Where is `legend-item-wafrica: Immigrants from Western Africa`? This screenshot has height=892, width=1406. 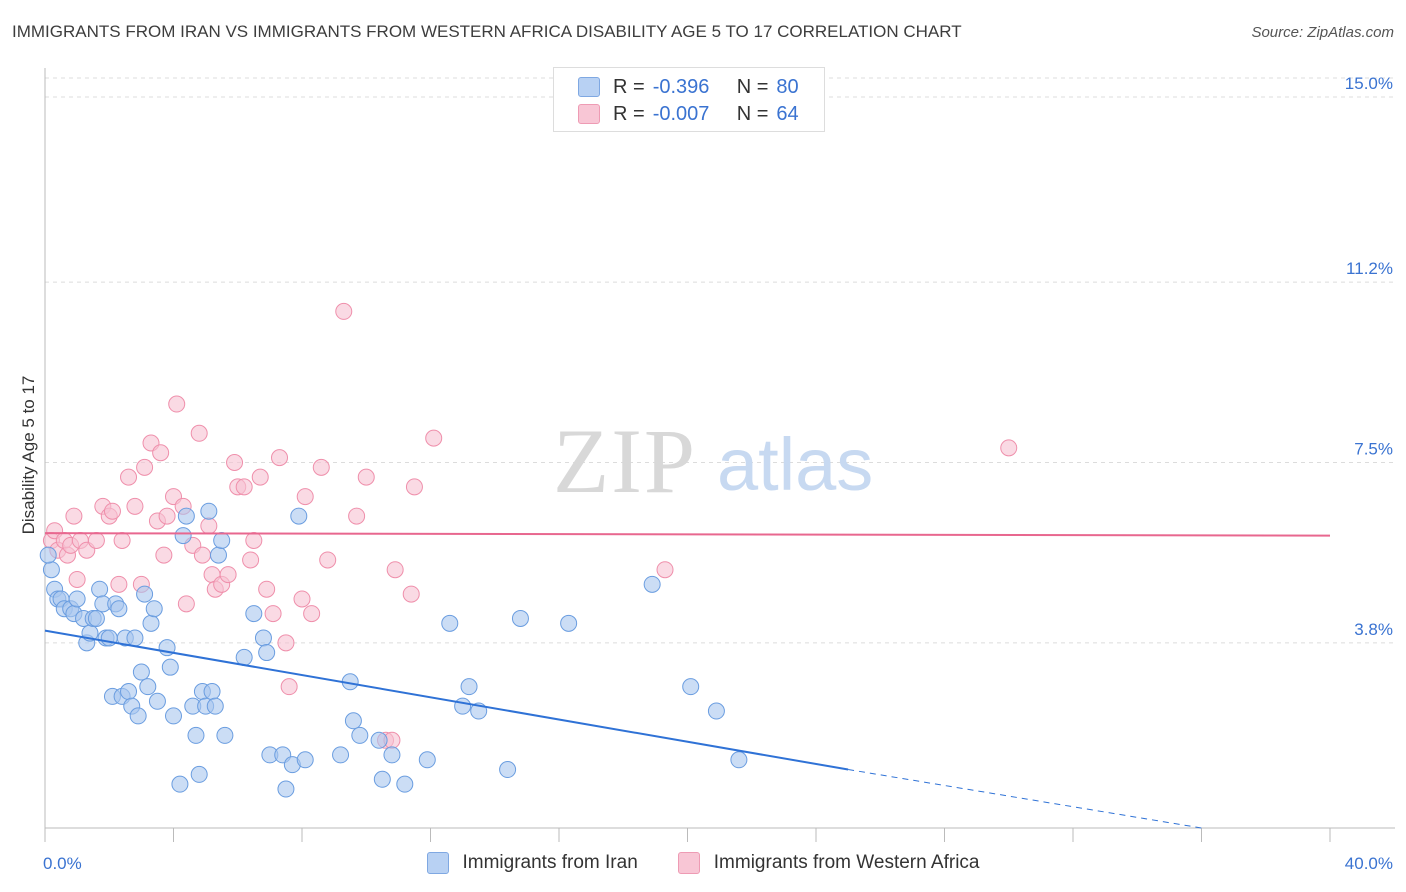
legend-item-wafrica: Immigrants from Western Africa is located at coordinates (828, 863).